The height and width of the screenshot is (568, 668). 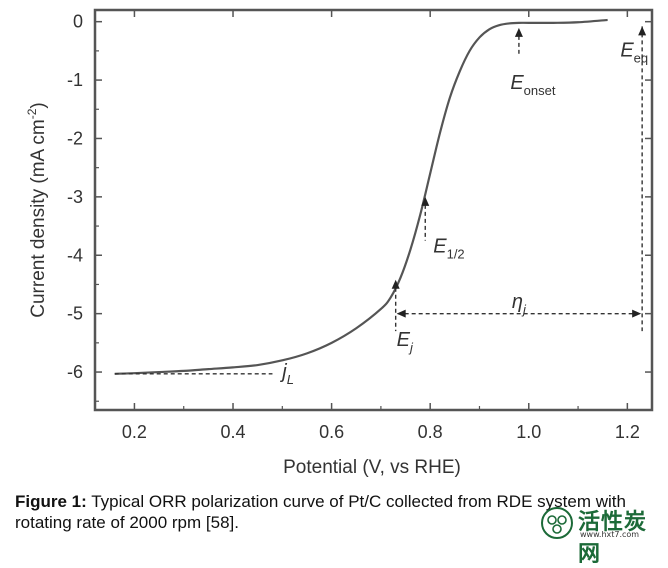 I want to click on half-wave-marker-arrow, so click(x=425, y=201).